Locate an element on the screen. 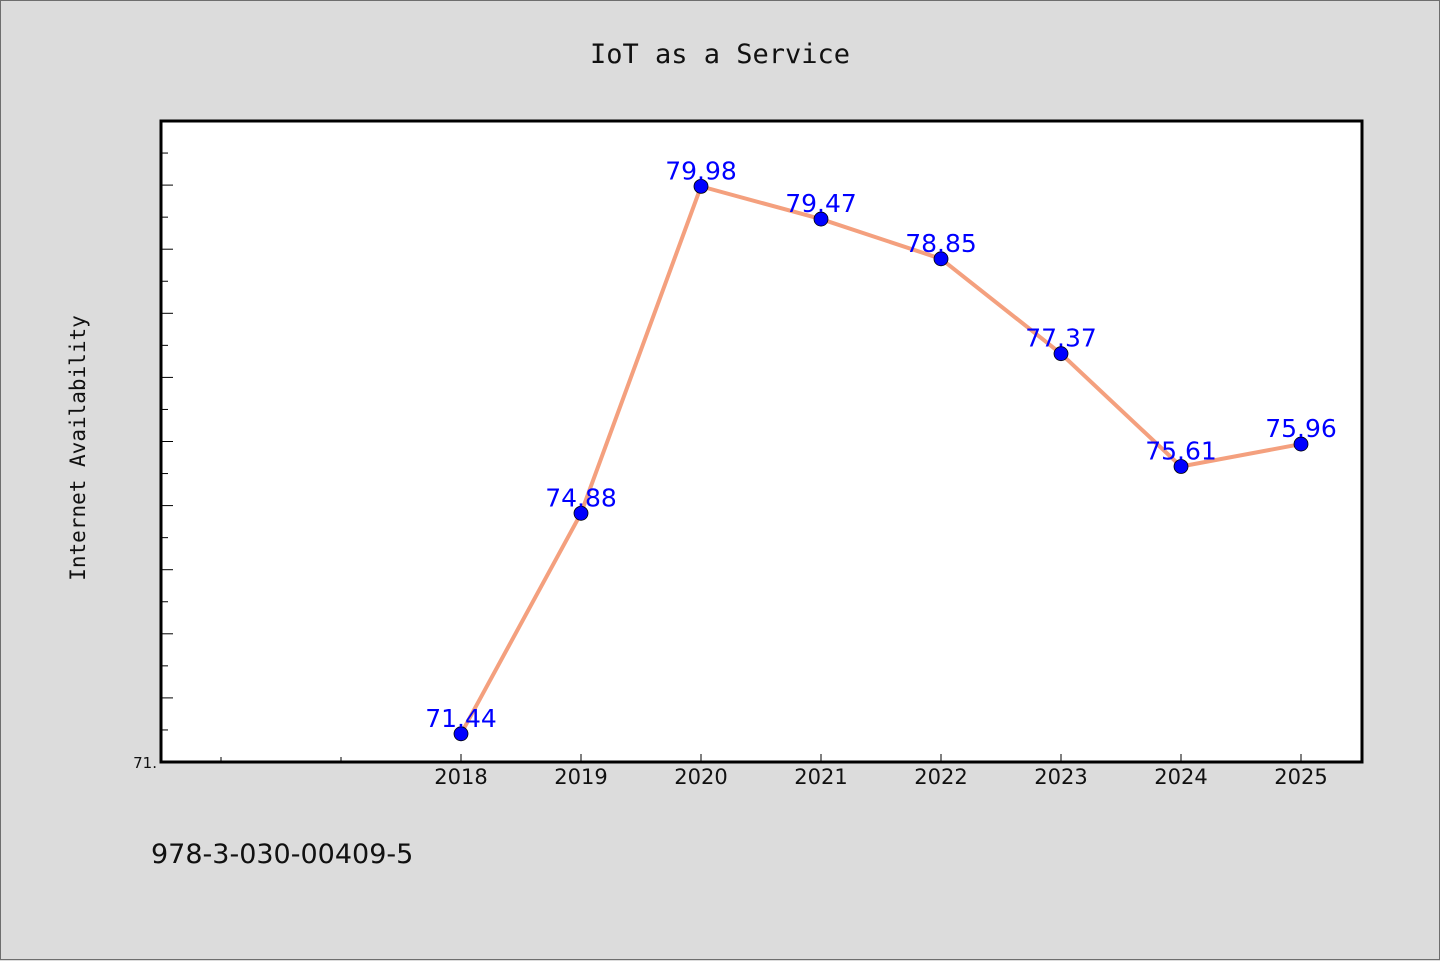 The image size is (1440, 961). chart-title: IoT as a Service is located at coordinates (720, 54).